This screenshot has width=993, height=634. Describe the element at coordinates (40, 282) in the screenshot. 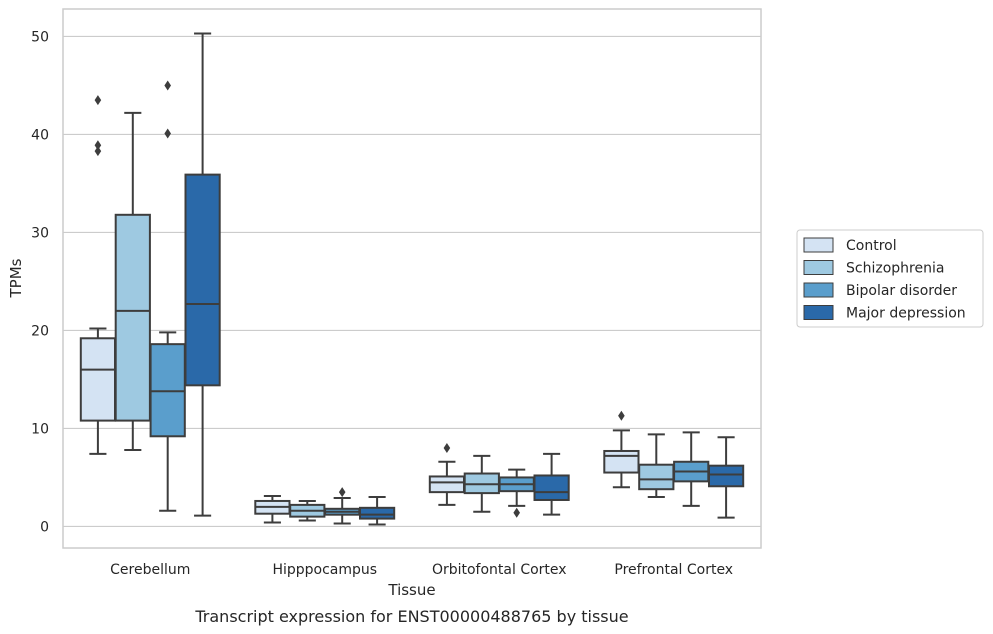

I see `y-tick-labels: 0 10 20 30 40 50` at that location.